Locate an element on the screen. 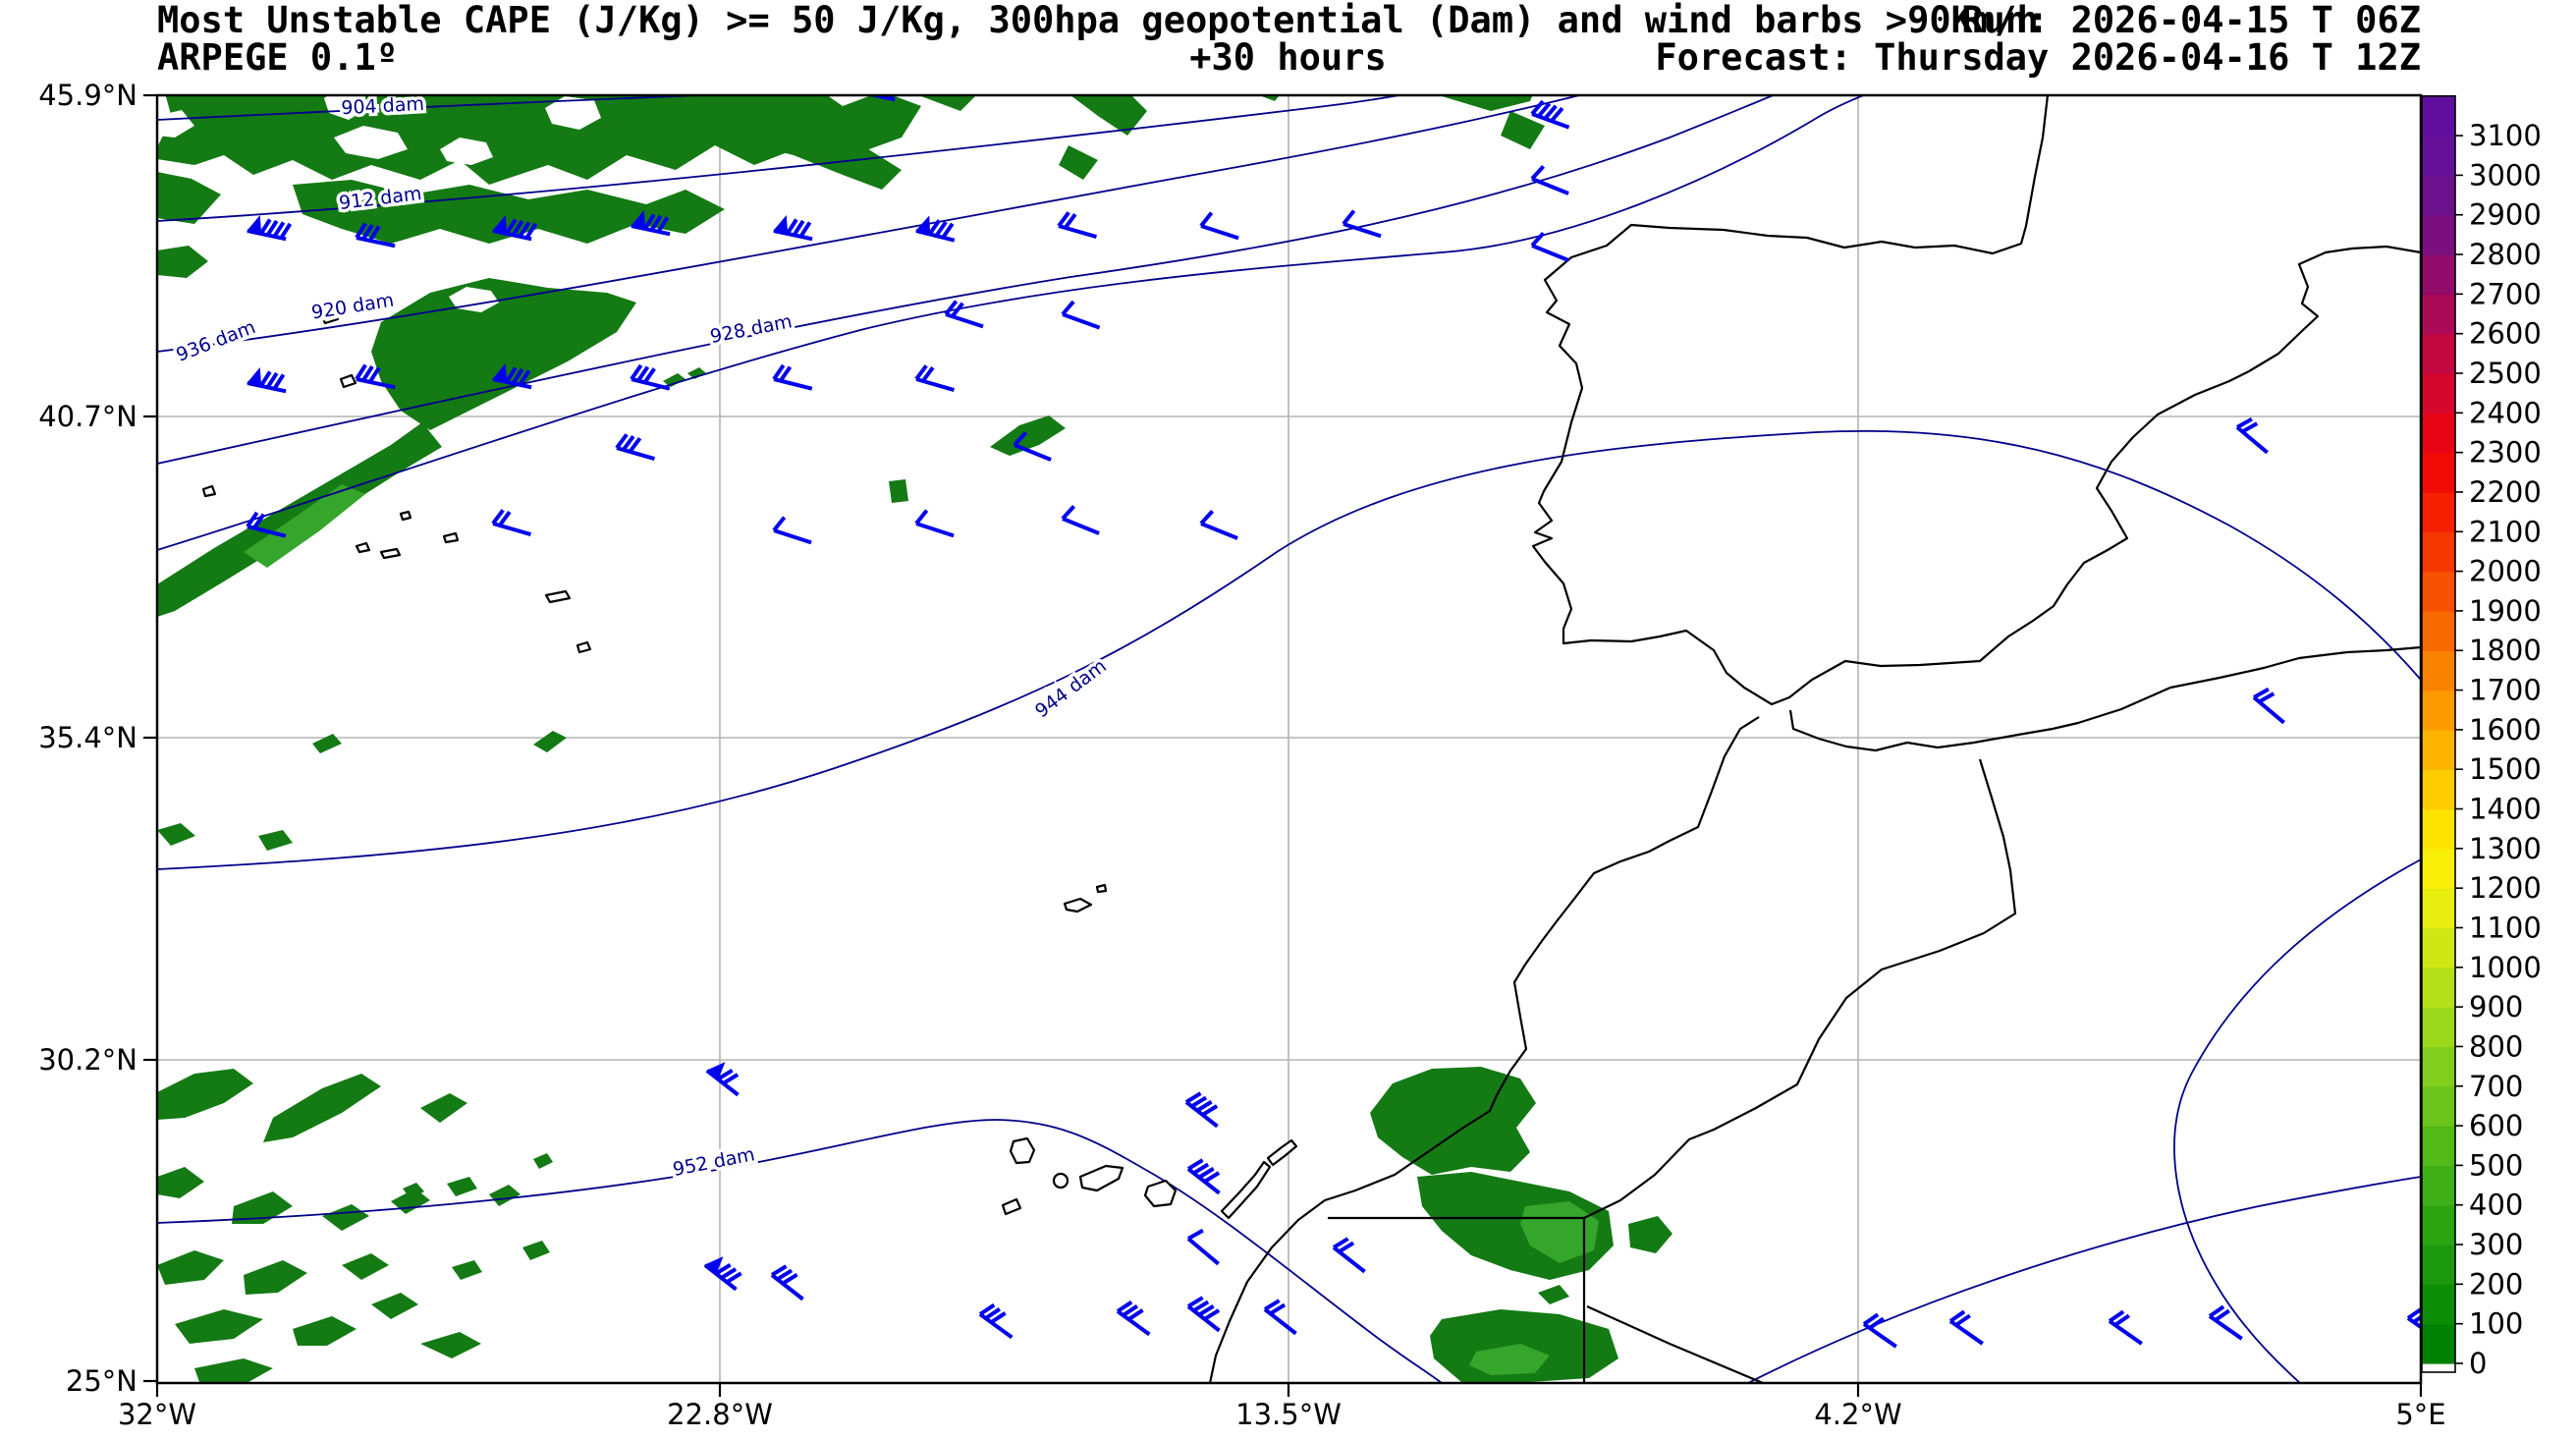  colorbar-tick-label: 1000 is located at coordinates (2505, 968).